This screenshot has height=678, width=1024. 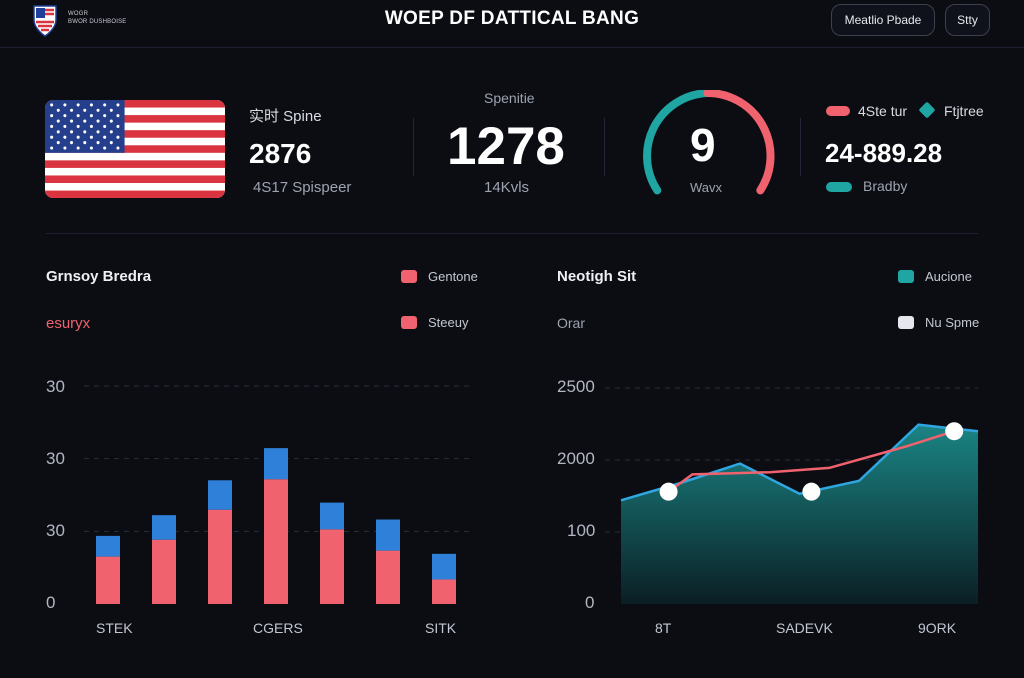 What do you see at coordinates (590, 602) in the screenshot?
I see `right-y-tick: 0` at bounding box center [590, 602].